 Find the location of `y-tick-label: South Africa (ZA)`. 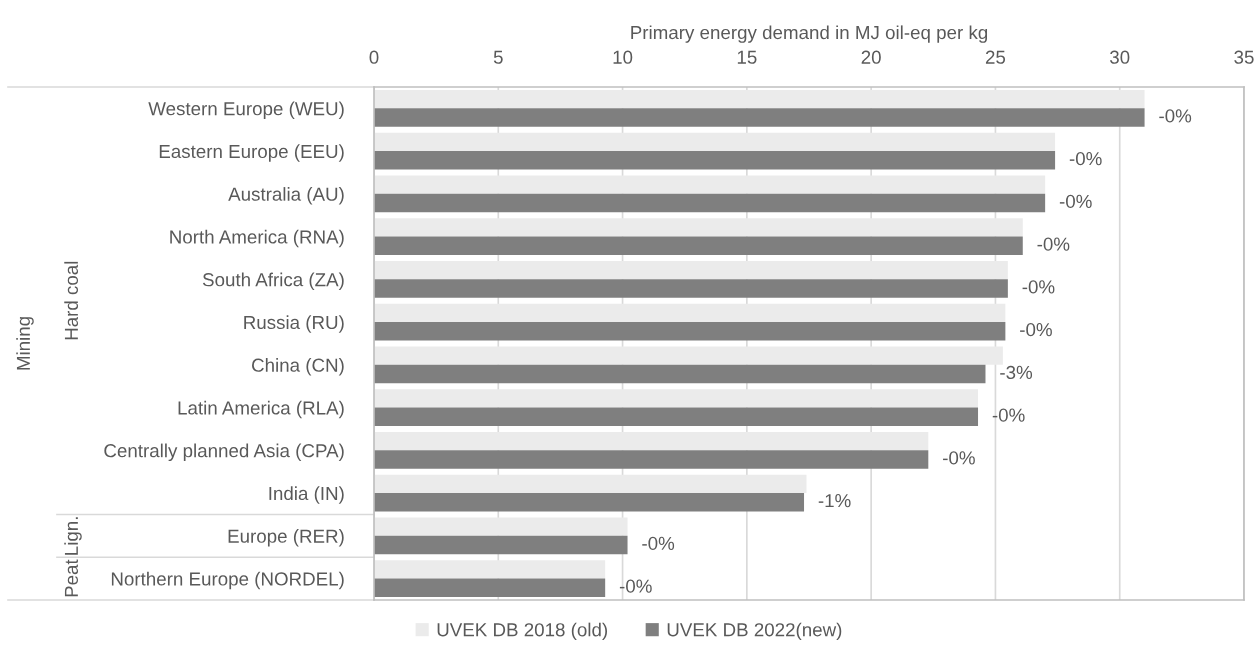

y-tick-label: South Africa (ZA) is located at coordinates (273, 281).